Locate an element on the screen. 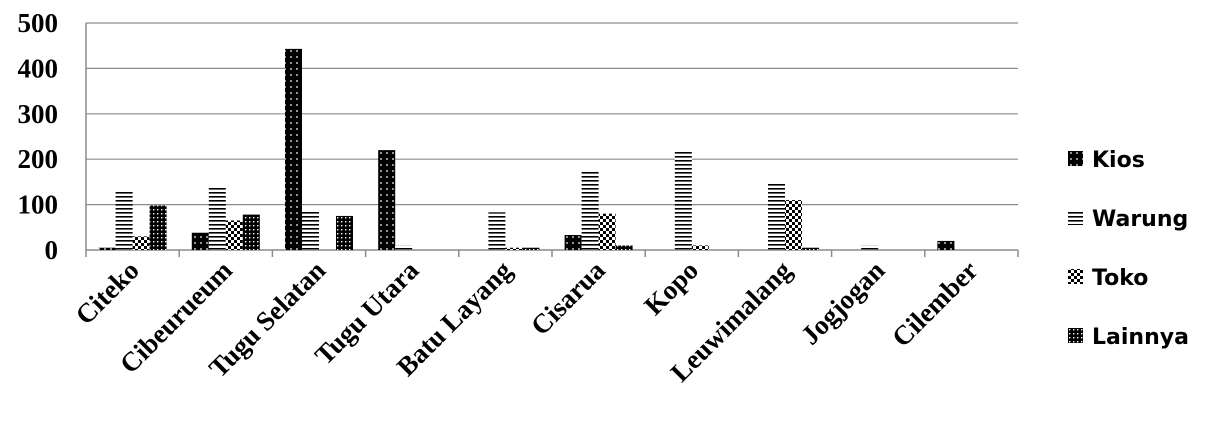 The width and height of the screenshot is (1207, 423). y-tick-label: 0 is located at coordinates (52, 250).